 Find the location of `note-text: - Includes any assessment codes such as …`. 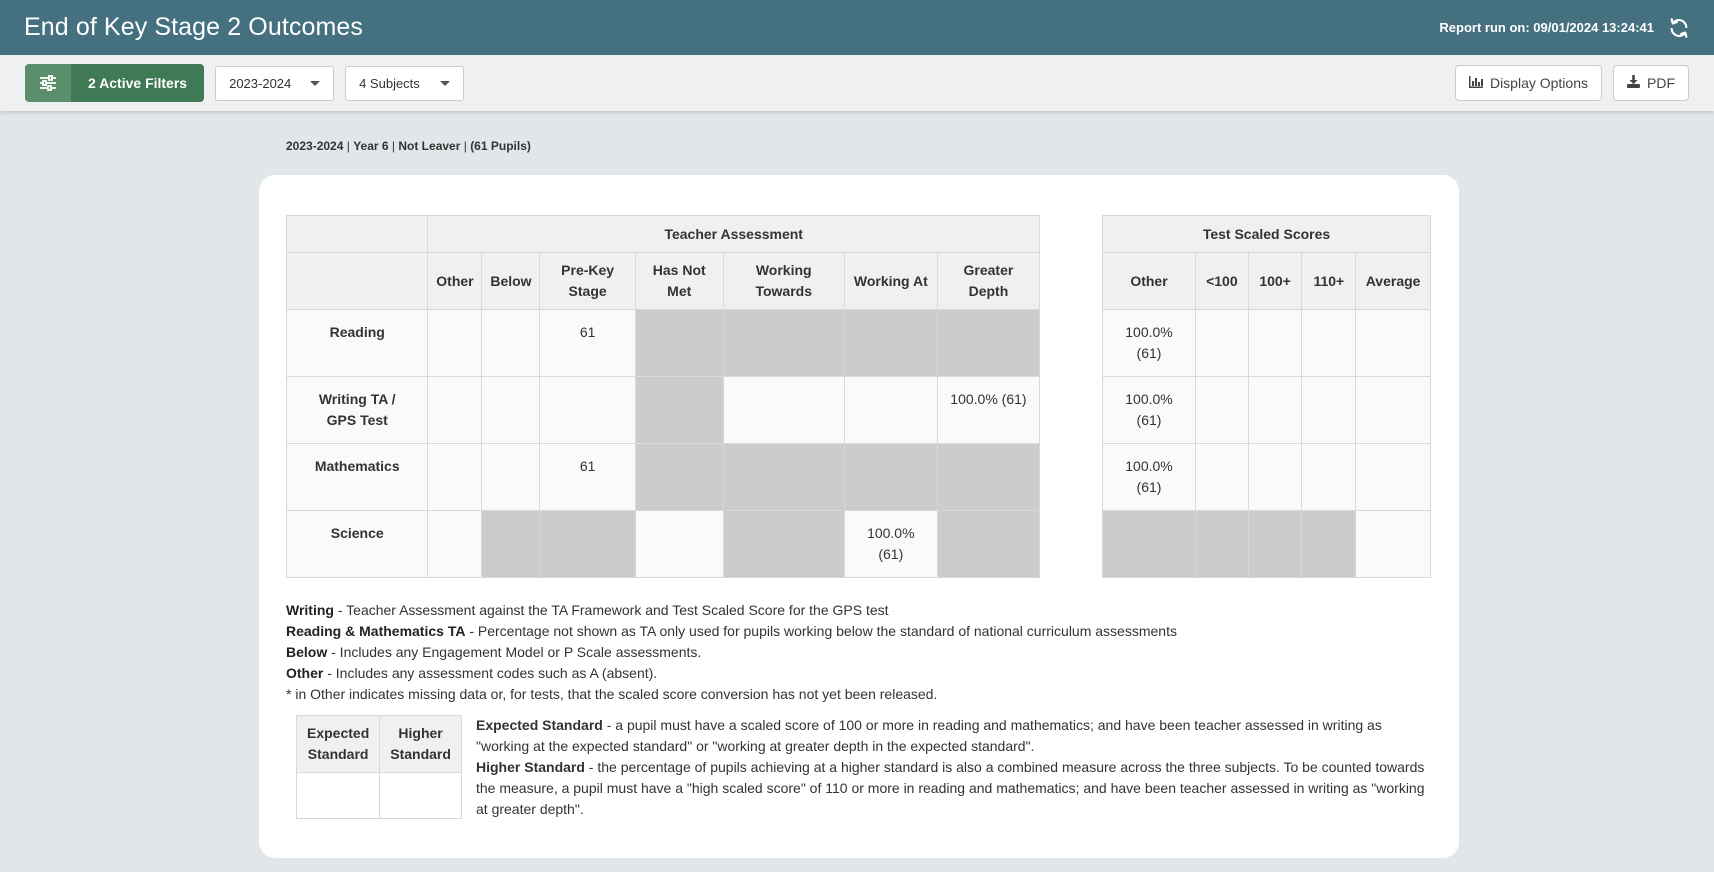

note-text: - Includes any assessment codes such as … is located at coordinates (490, 673).